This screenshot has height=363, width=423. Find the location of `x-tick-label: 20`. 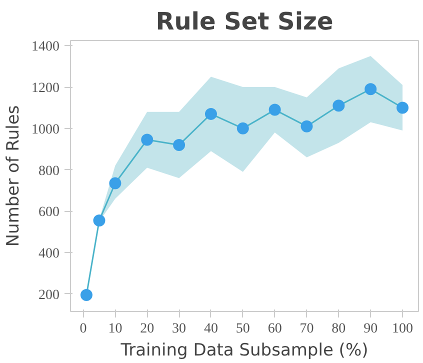

x-tick-label: 20 is located at coordinates (147, 329).